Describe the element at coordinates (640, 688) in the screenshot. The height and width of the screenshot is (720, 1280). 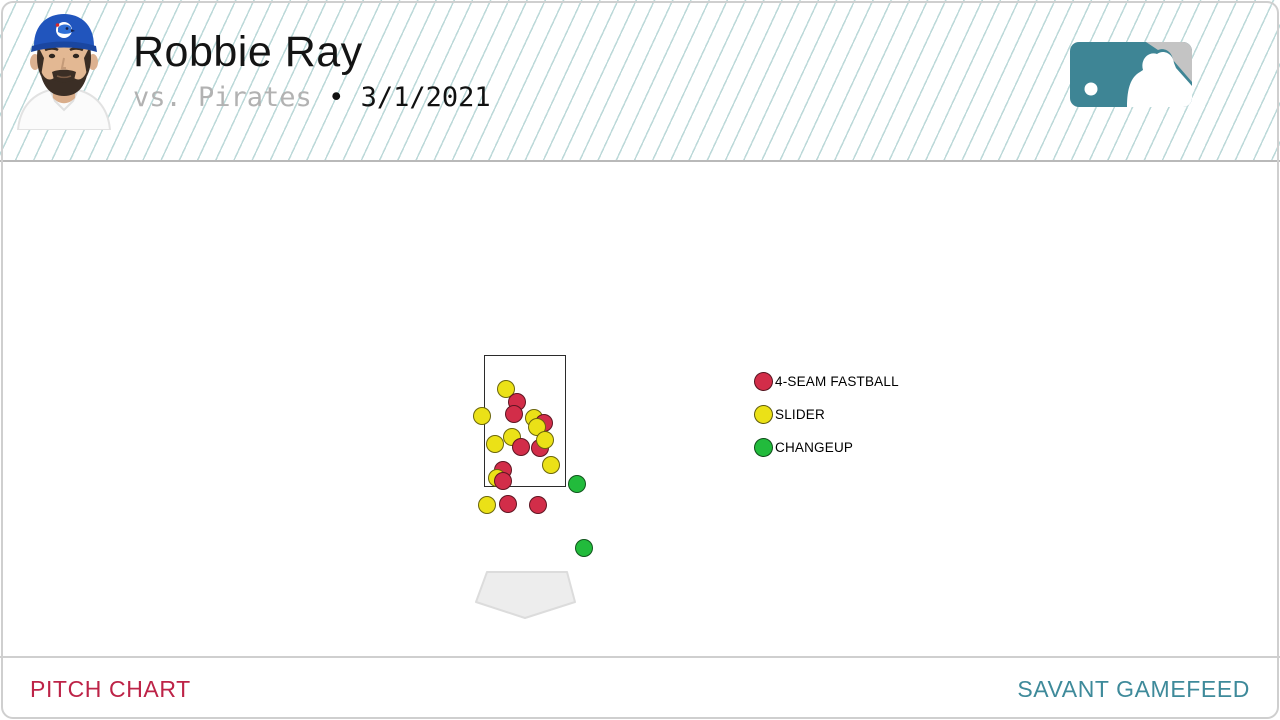
I see `footer-bar: PITCH CHART SAVANT GAMEFEED` at that location.